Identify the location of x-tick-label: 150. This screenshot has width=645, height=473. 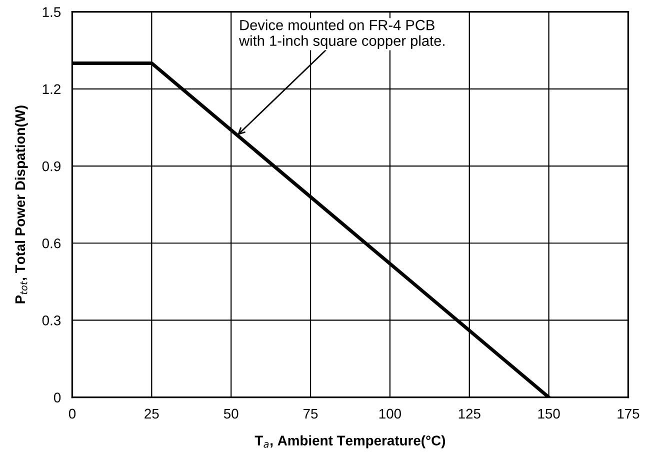
(549, 413).